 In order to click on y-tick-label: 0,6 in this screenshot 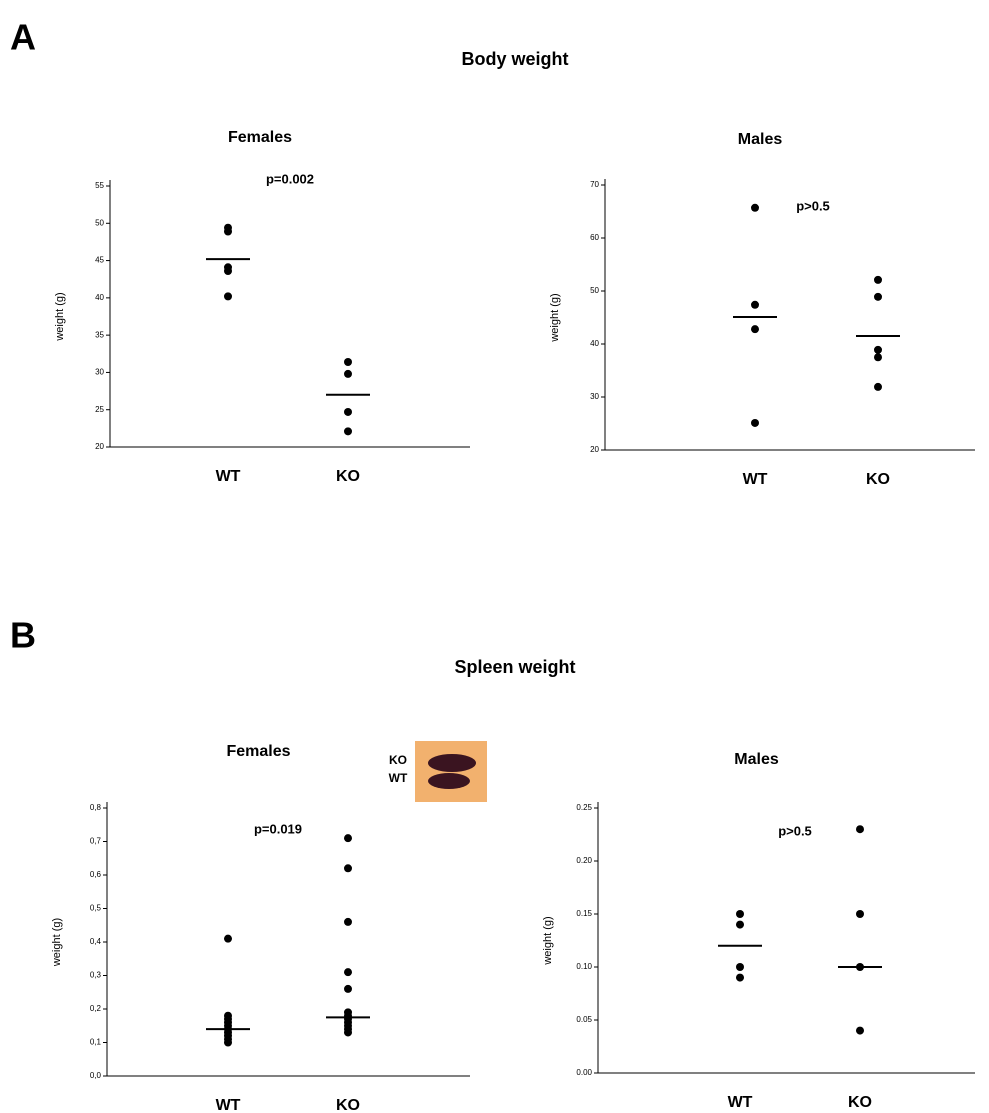, I will do `click(96, 874)`.